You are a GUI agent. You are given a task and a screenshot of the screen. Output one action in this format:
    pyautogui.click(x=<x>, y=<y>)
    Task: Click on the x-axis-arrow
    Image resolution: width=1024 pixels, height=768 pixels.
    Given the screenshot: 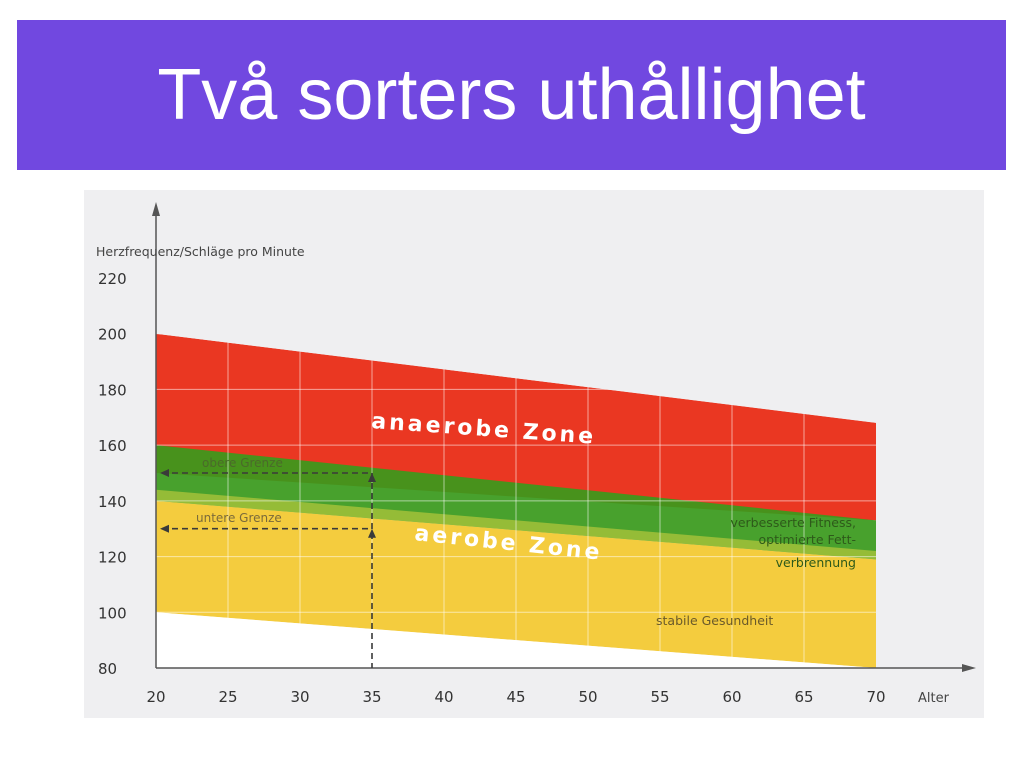 What is the action you would take?
    pyautogui.click(x=969, y=668)
    